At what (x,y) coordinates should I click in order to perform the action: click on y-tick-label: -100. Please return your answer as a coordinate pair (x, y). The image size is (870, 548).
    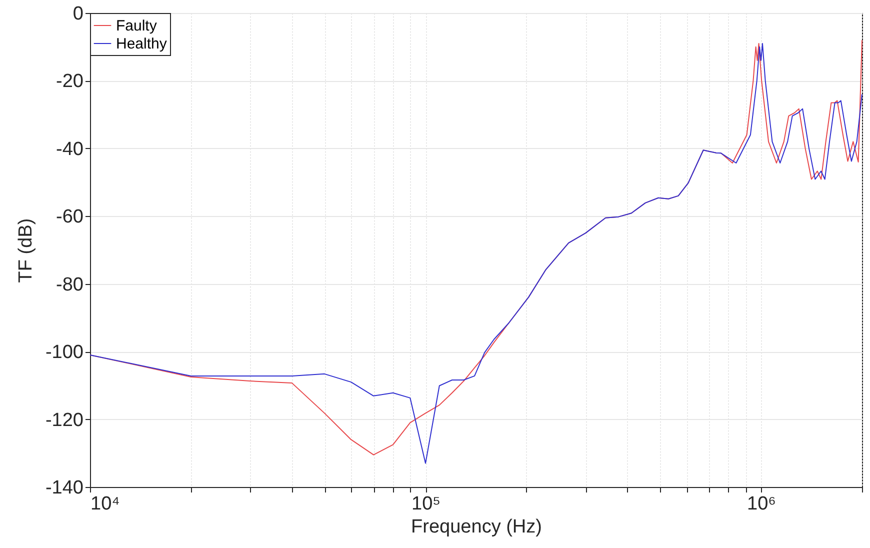
    Looking at the image, I should click on (64, 353).